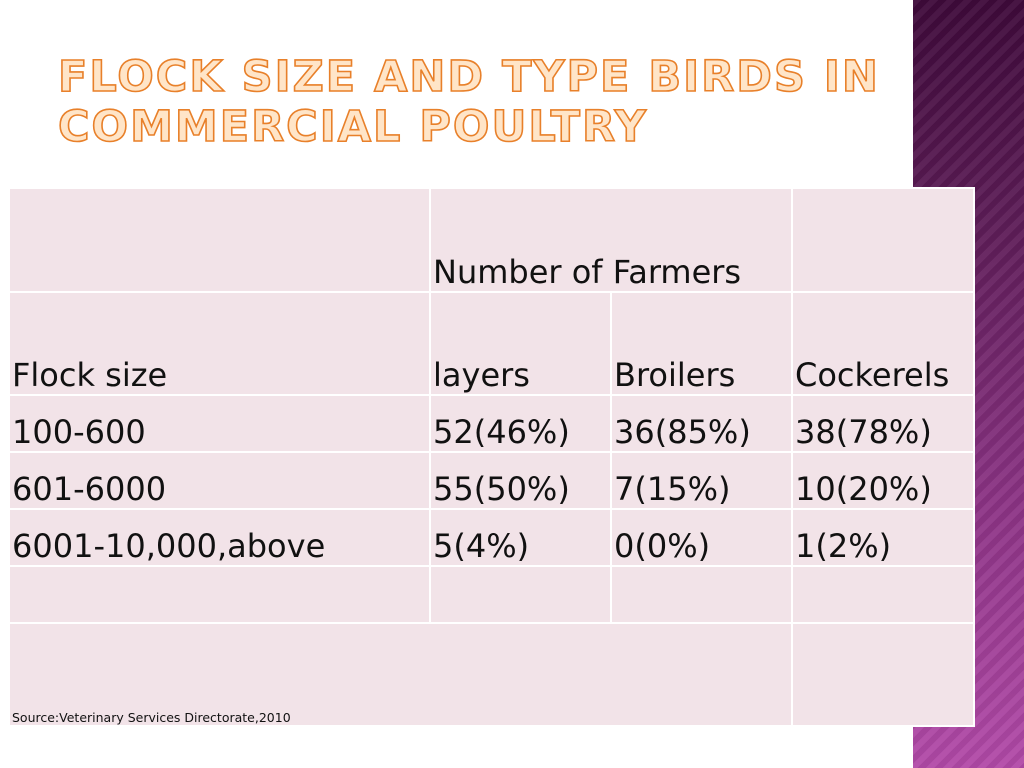  Describe the element at coordinates (883, 480) in the screenshot. I see `cockerels-cell: 10(20%)` at that location.